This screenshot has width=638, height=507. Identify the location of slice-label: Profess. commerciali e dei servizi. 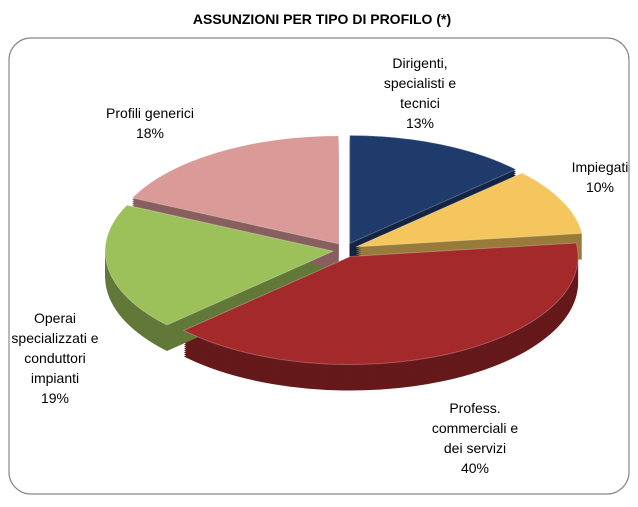
(475, 428).